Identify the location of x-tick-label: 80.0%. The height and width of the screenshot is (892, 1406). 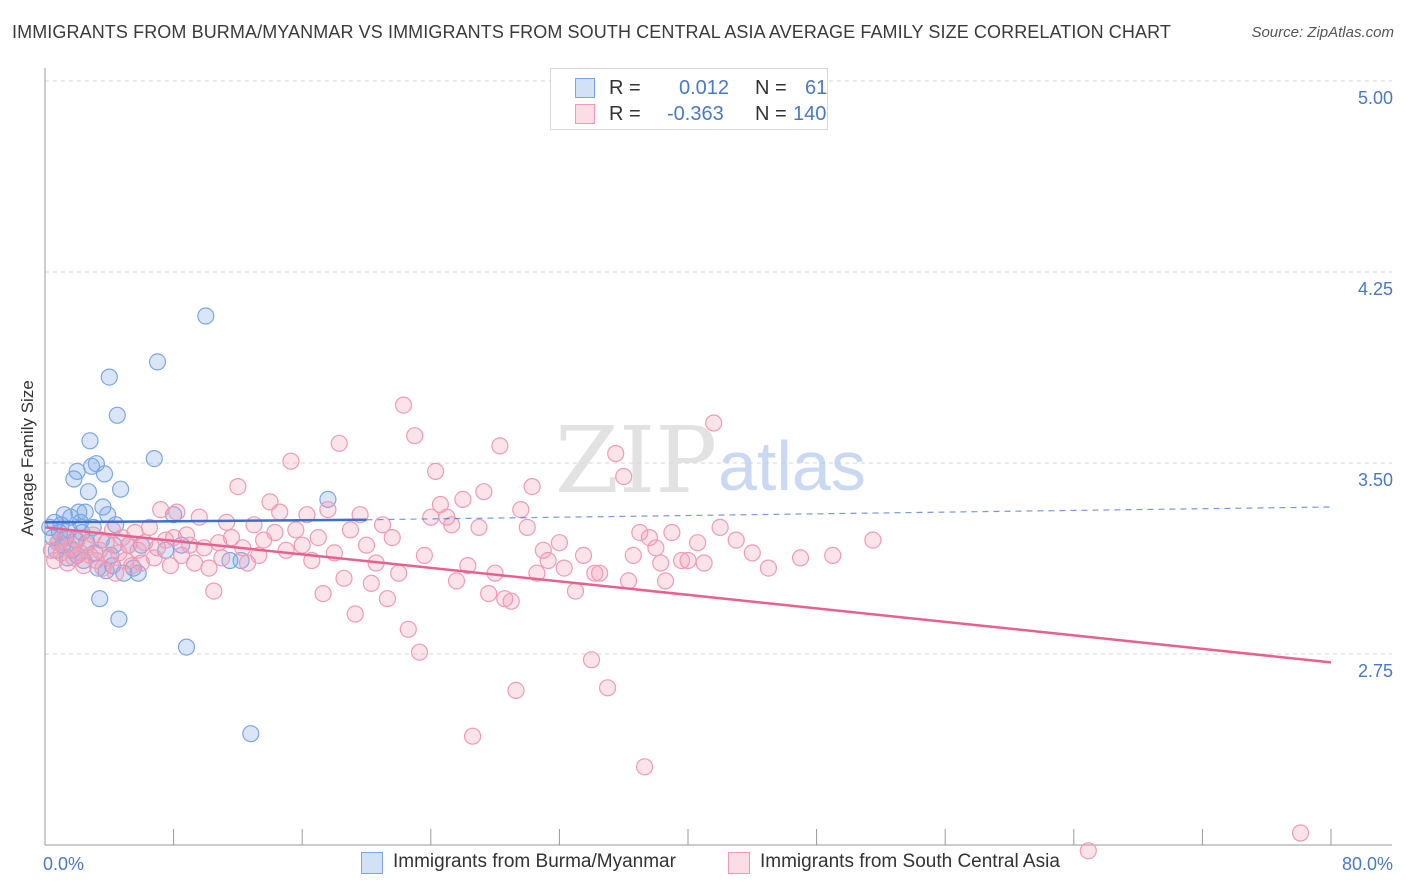
(1367, 864).